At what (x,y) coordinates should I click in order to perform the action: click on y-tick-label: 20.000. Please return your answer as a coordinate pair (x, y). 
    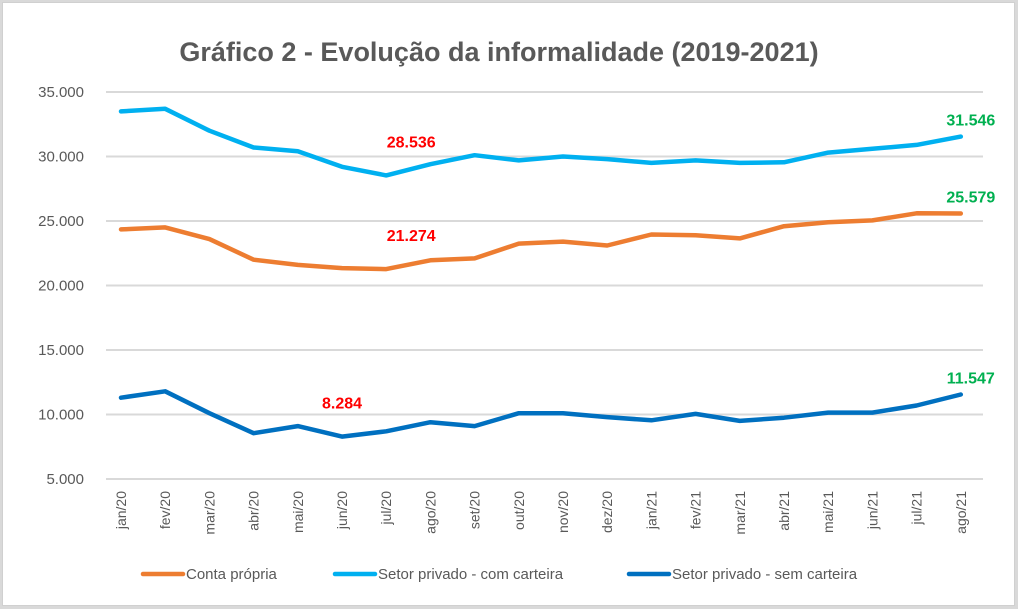
    Looking at the image, I should click on (61, 286).